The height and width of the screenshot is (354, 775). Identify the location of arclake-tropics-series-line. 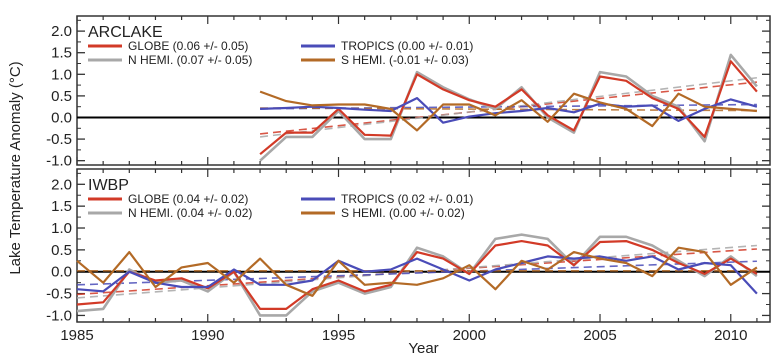
(509, 110).